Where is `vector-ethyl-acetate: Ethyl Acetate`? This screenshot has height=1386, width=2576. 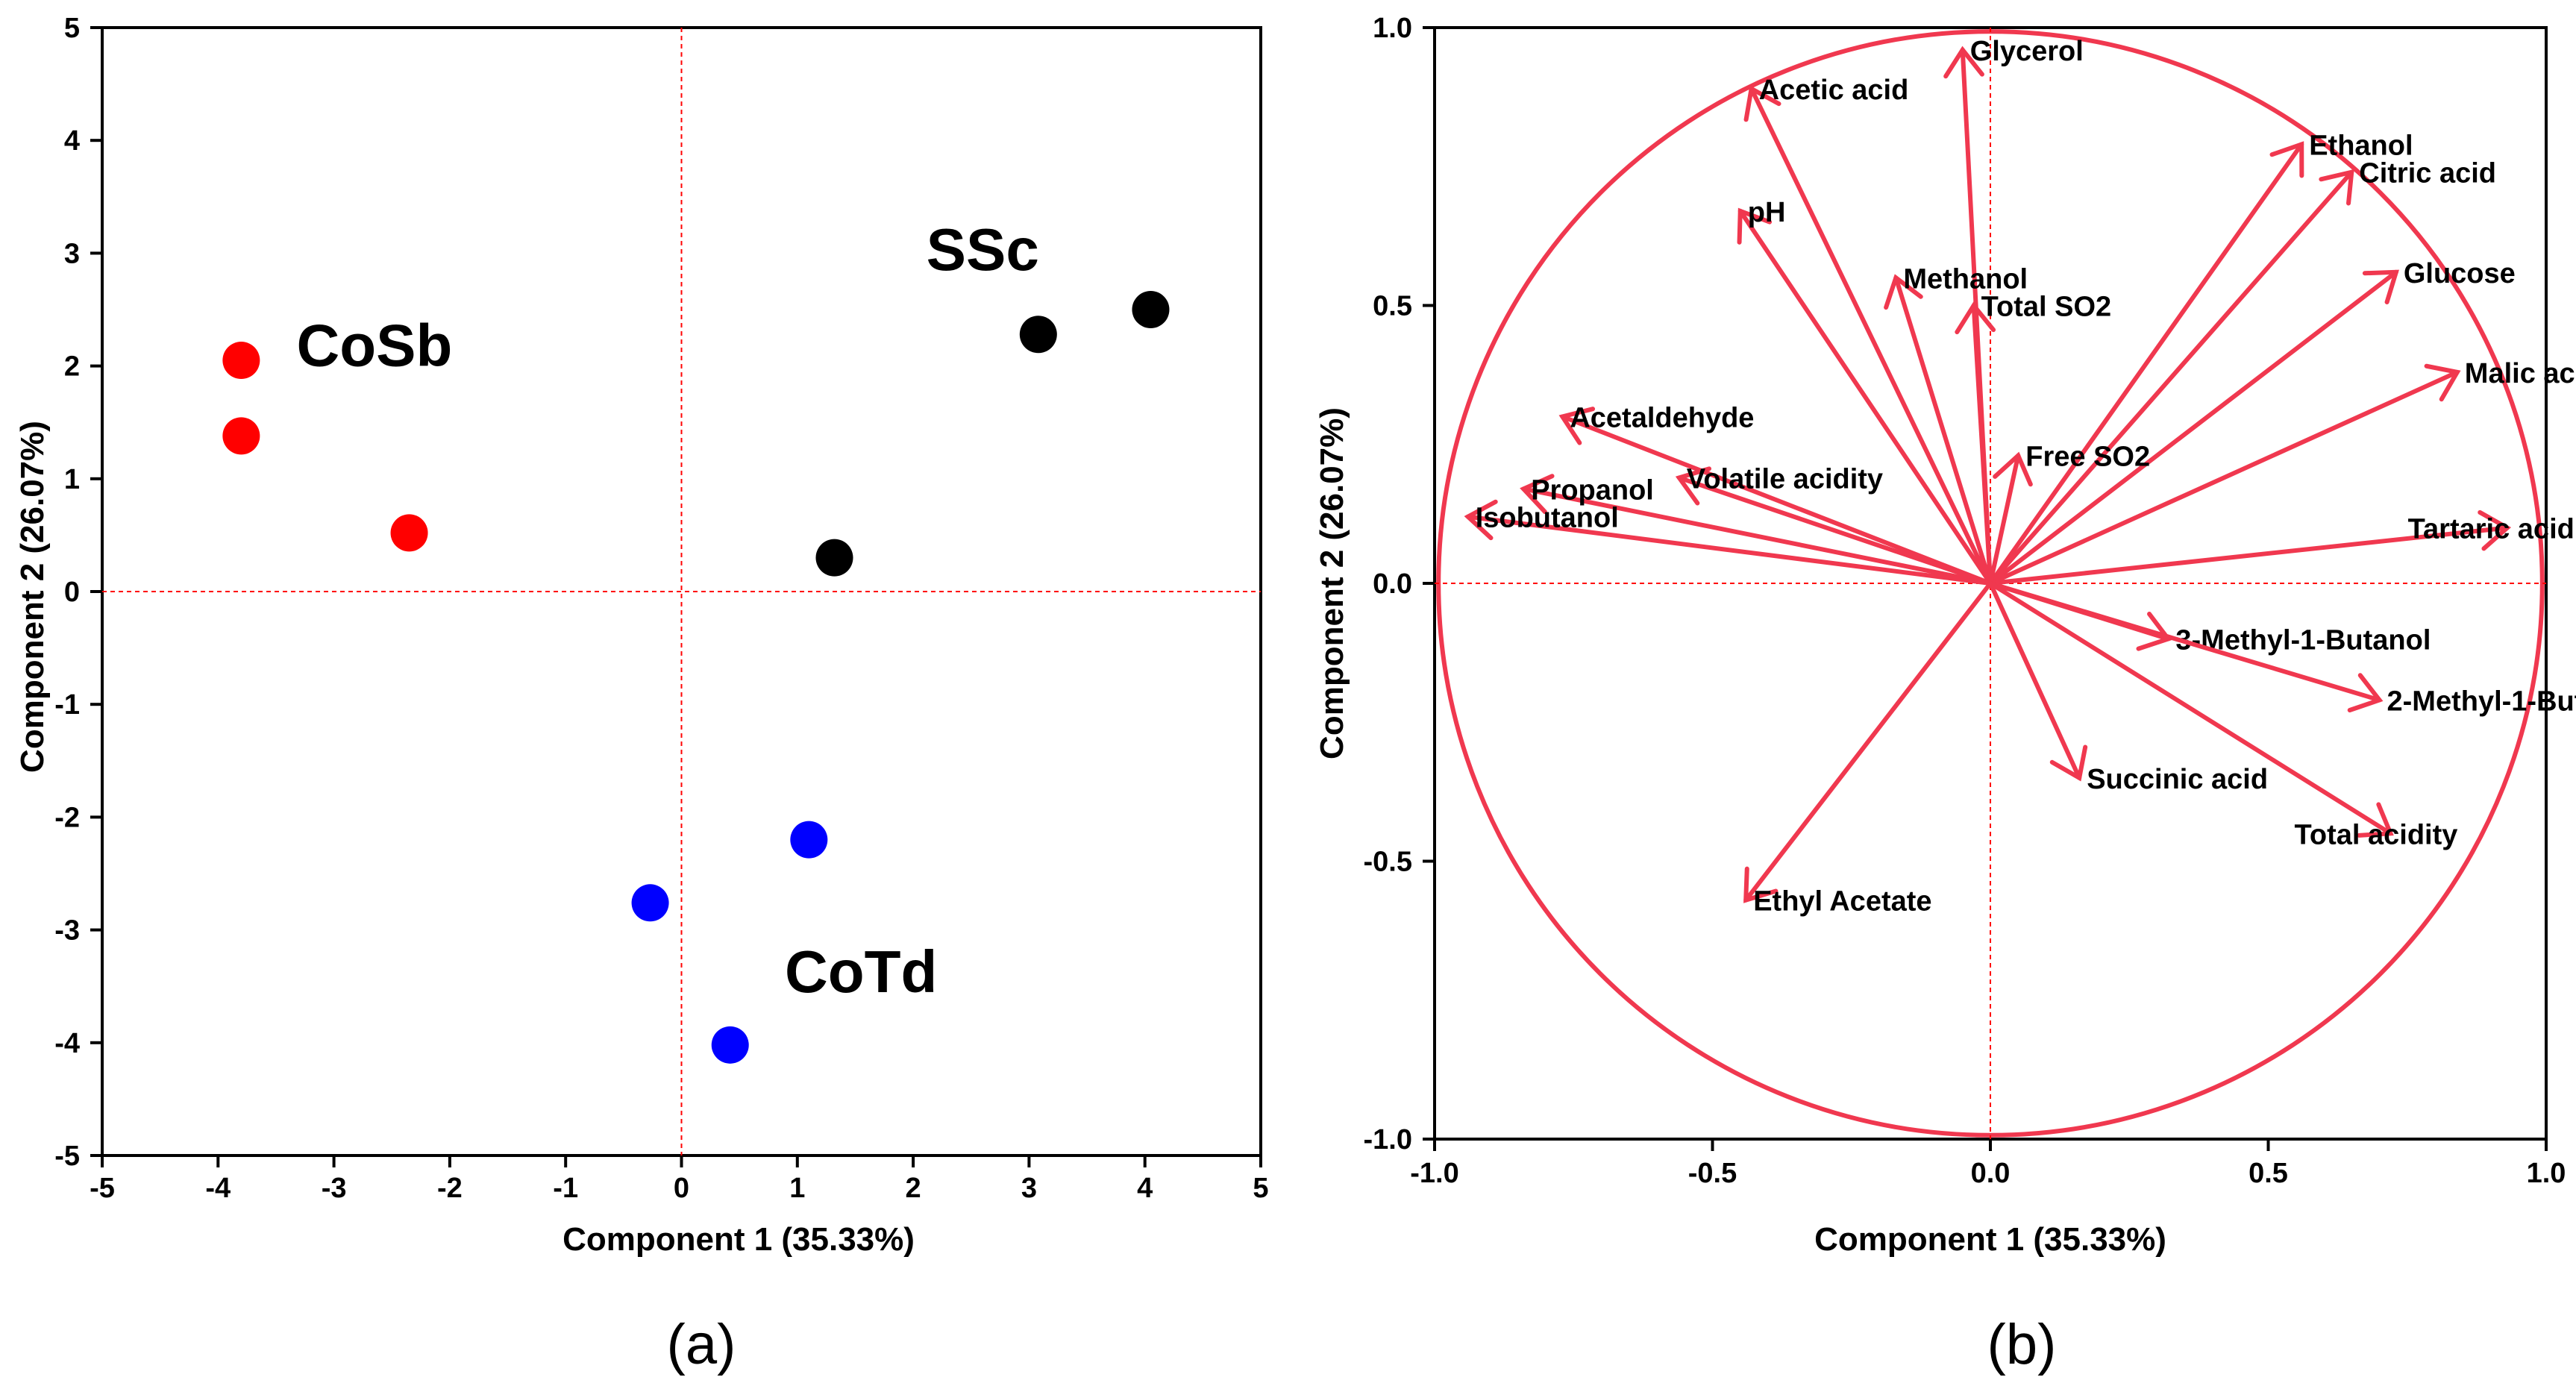 vector-ethyl-acetate: Ethyl Acetate is located at coordinates (1868, 749).